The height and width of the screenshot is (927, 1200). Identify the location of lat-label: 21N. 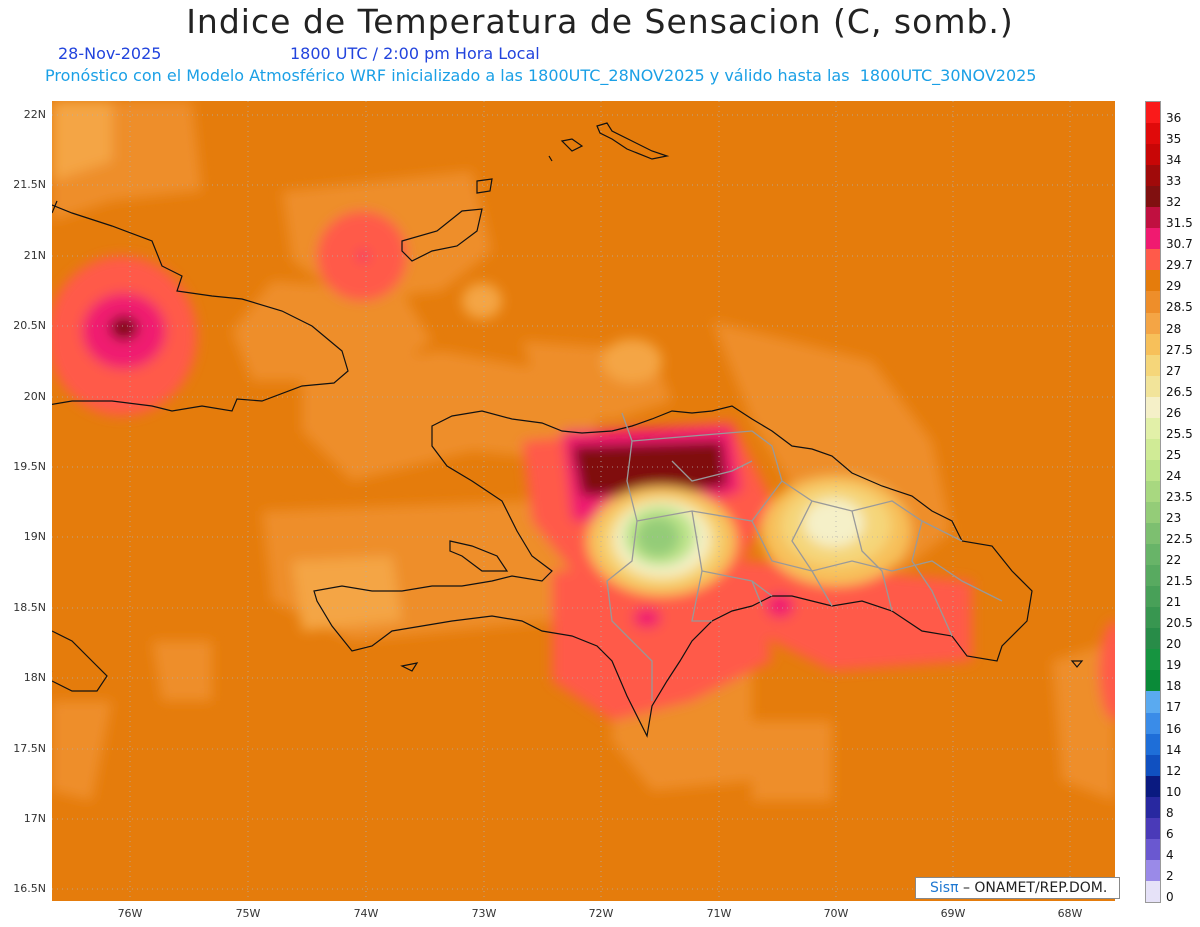
(34, 255).